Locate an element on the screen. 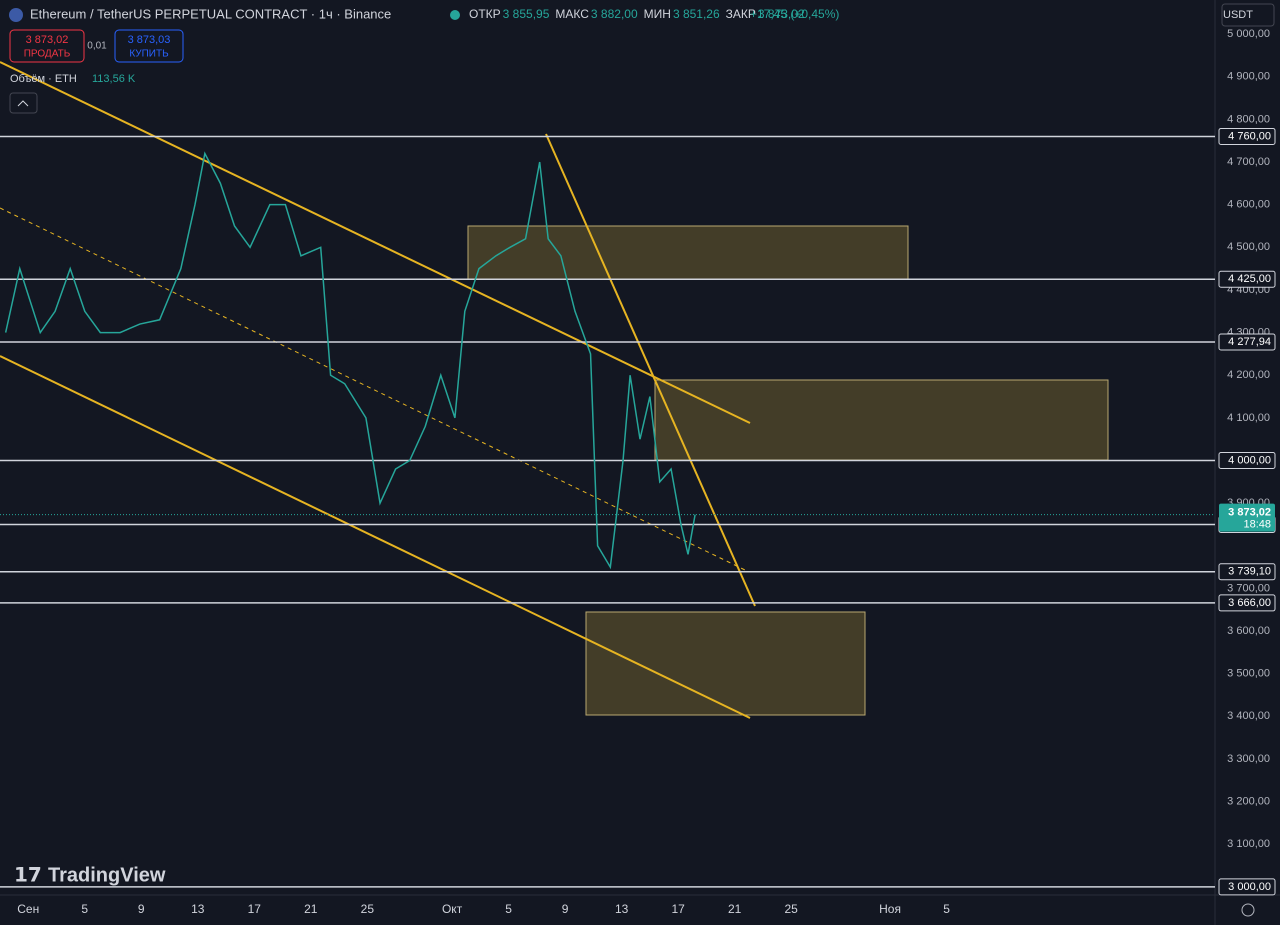 This screenshot has width=1280, height=925. sell-price: 3 873,02 is located at coordinates (47, 40).